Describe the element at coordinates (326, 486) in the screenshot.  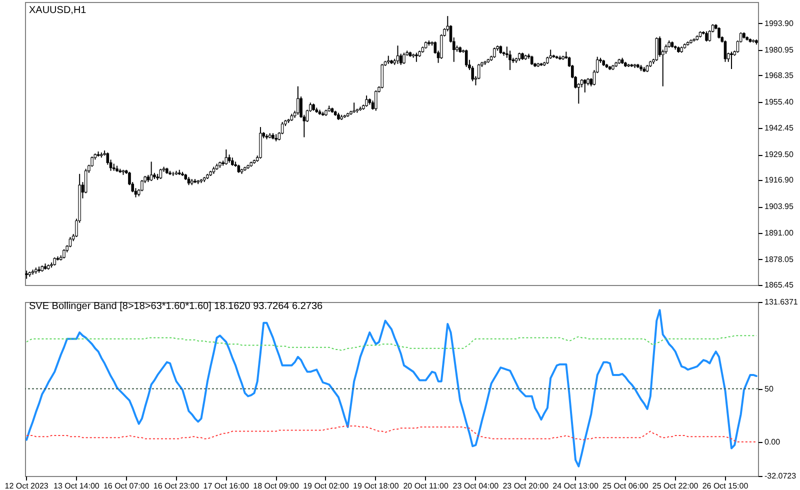
I see `x-tick-label: 19 Oct 02:00` at that location.